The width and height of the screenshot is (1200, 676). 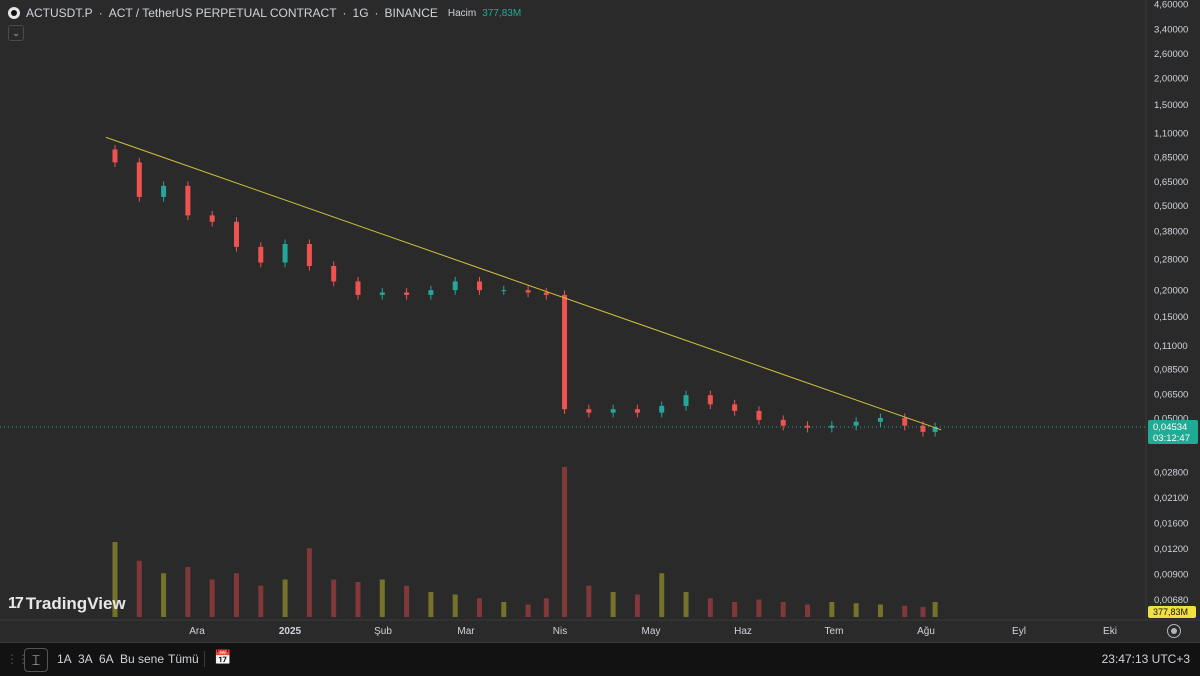 I want to click on time-axis: Ara 2025 Şub Mar Nis May Haz Tem Ağu Eyl Eki, so click(x=653, y=631).